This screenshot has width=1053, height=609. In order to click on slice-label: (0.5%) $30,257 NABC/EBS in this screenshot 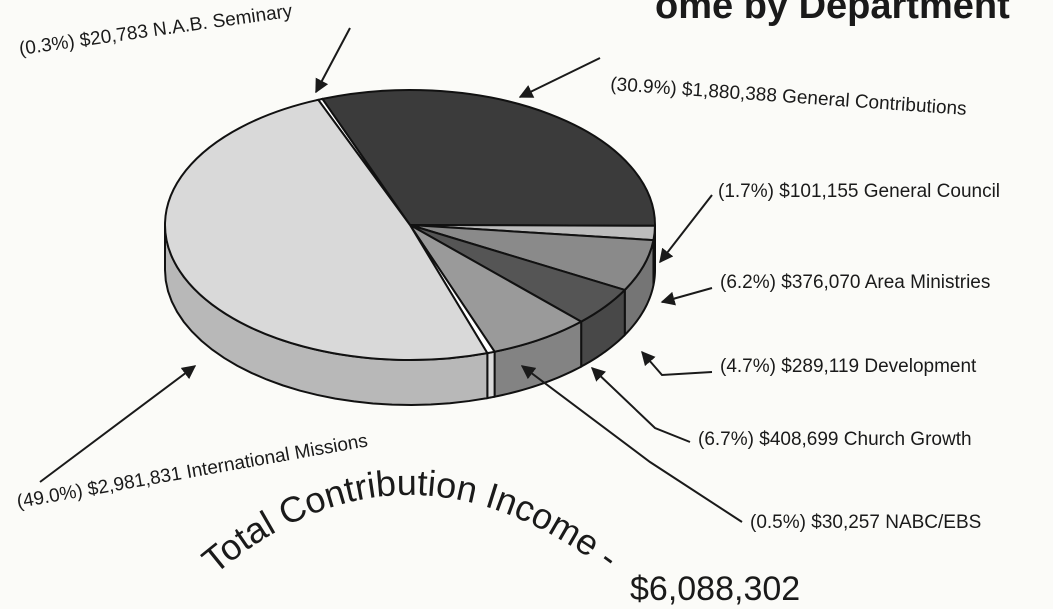, I will do `click(865, 522)`.